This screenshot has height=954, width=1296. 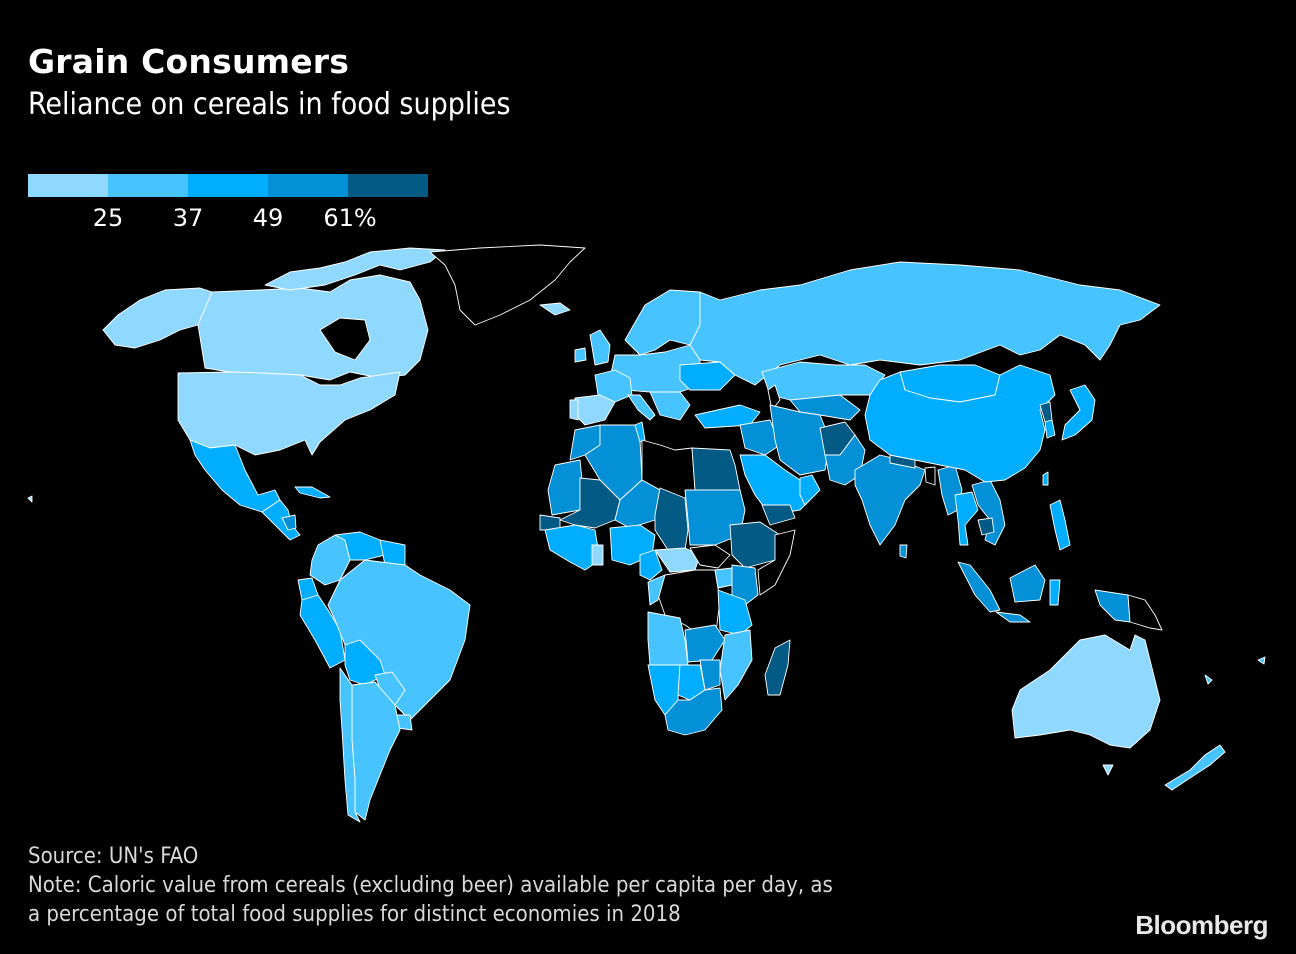 I want to click on region-ghana, so click(x=597, y=555).